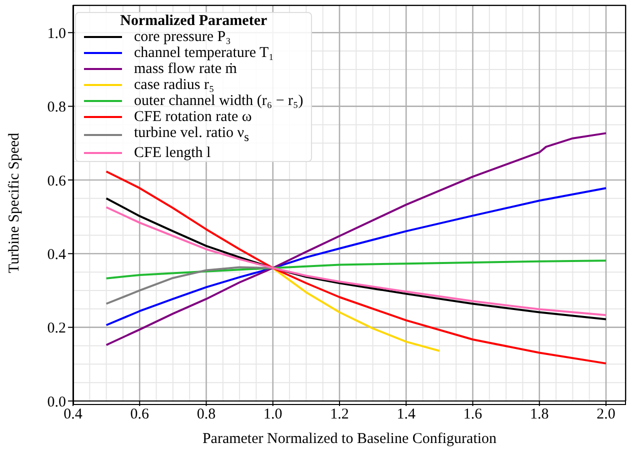 The image size is (634, 461). I want to click on legend-label: turbine vel. ratio ν$_{s}$, so click(191, 134).